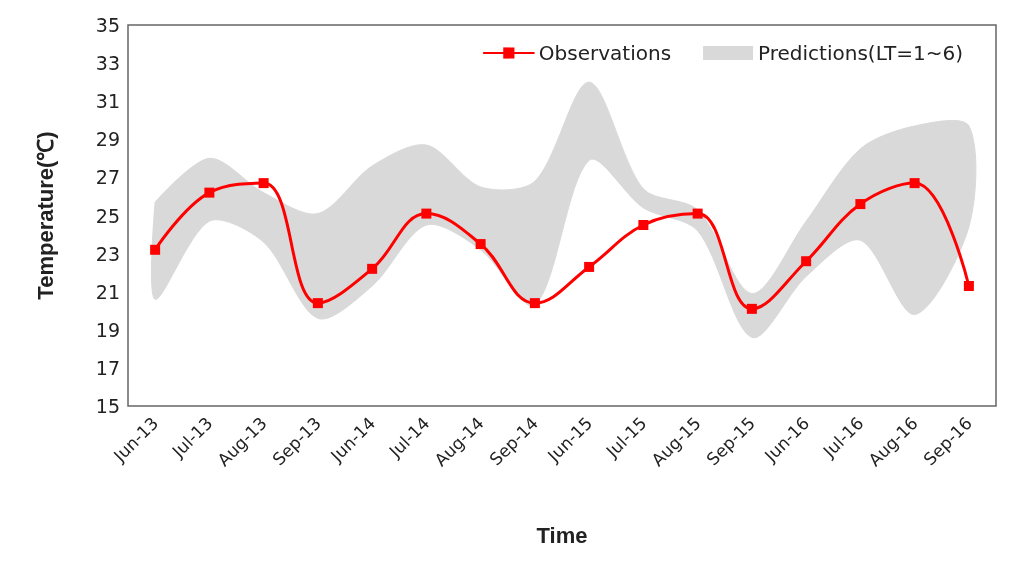 This screenshot has width=1017, height=567. Describe the element at coordinates (107, 291) in the screenshot. I see `y-tick-label: 21` at that location.